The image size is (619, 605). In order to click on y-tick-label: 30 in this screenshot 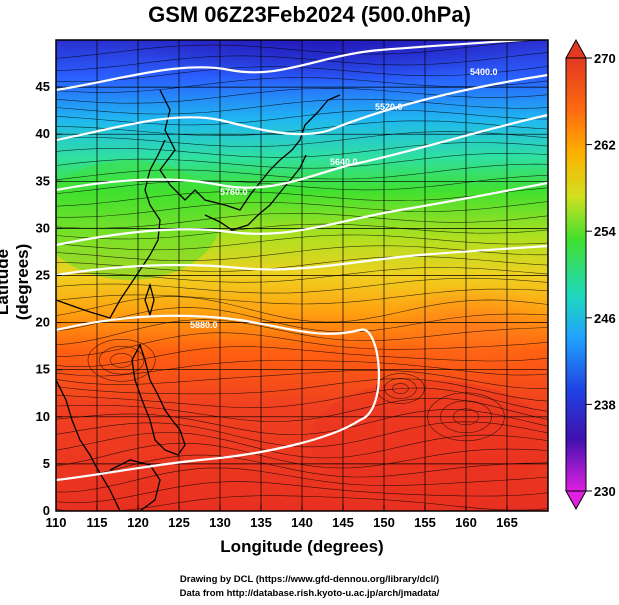, I will do `click(43, 227)`.